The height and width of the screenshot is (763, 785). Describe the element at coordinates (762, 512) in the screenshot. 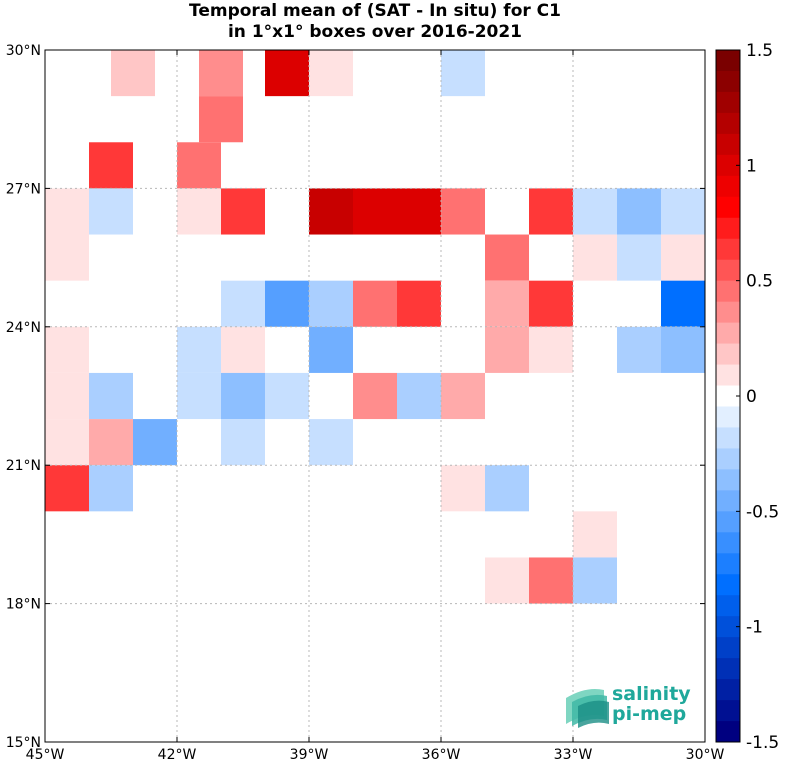

I see `colorbar-tick-label: -0.5` at that location.